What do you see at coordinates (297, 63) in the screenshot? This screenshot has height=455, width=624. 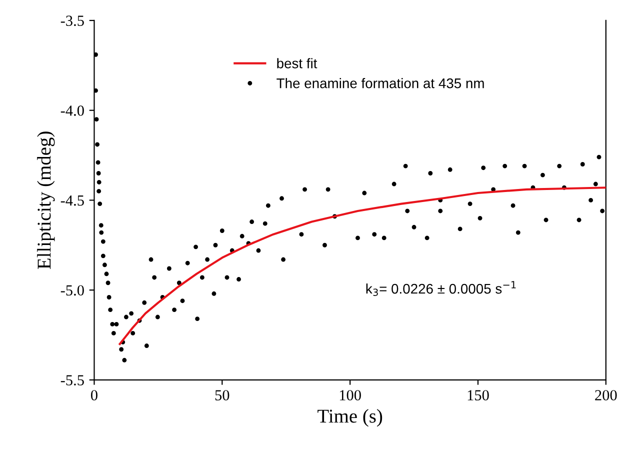 I see `legend-label: best fit` at bounding box center [297, 63].